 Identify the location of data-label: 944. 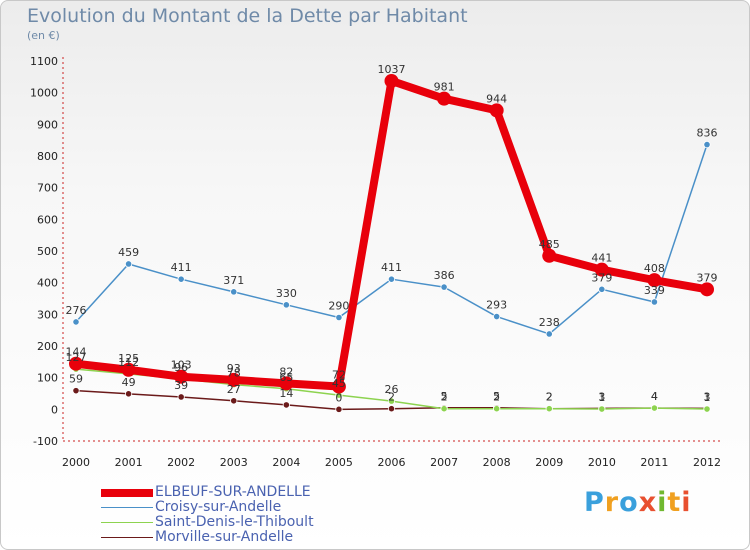
(496, 98).